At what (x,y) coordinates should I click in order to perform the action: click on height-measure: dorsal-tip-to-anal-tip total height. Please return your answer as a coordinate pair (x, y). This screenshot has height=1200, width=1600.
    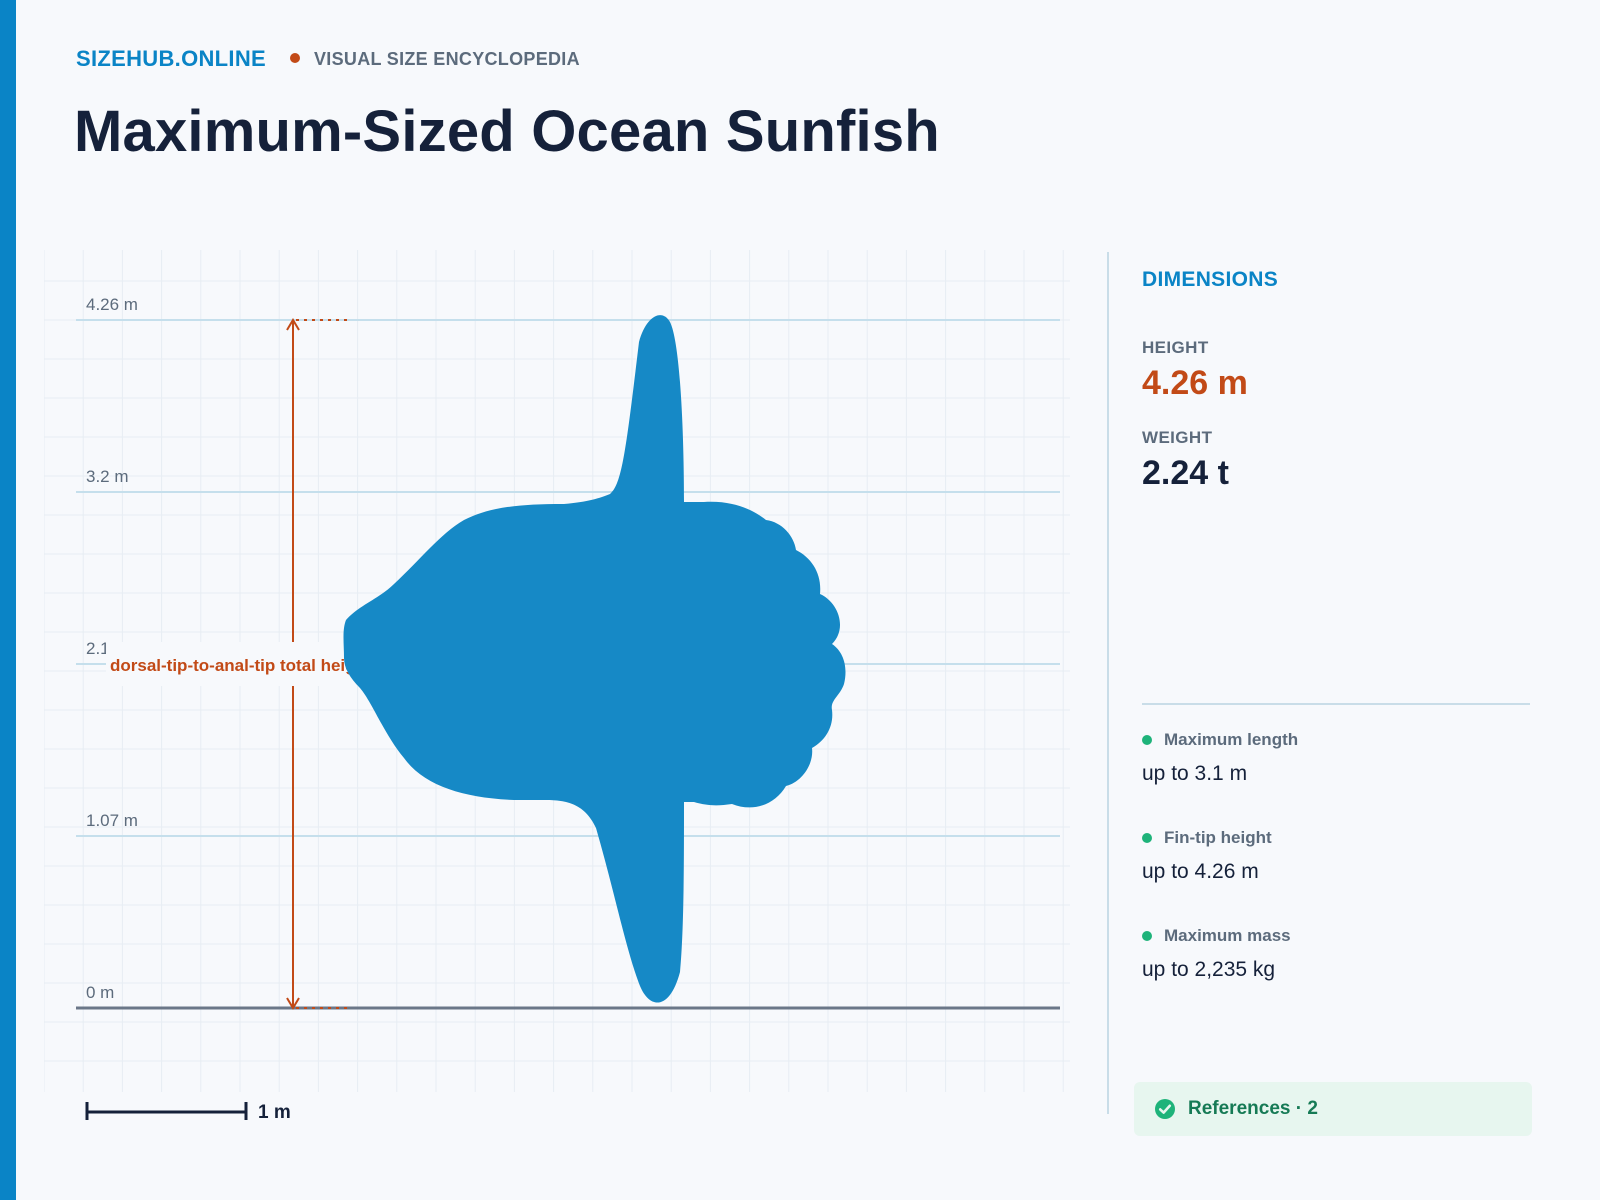
    Looking at the image, I should click on (239, 664).